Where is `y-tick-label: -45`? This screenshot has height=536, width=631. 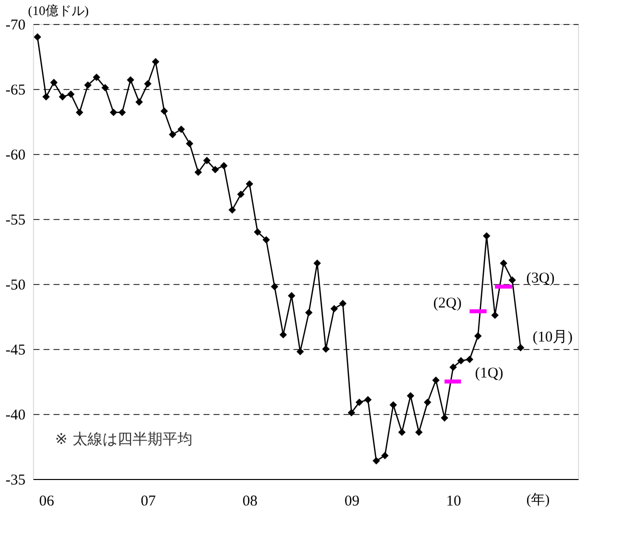
y-tick-label: -45 is located at coordinates (16, 350).